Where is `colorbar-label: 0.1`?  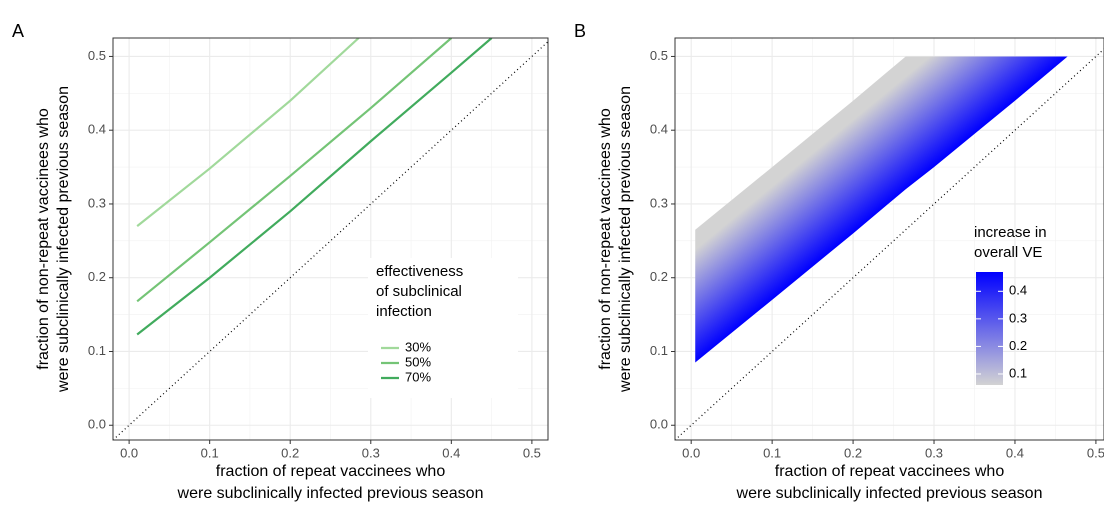 colorbar-label: 0.1 is located at coordinates (1018, 372).